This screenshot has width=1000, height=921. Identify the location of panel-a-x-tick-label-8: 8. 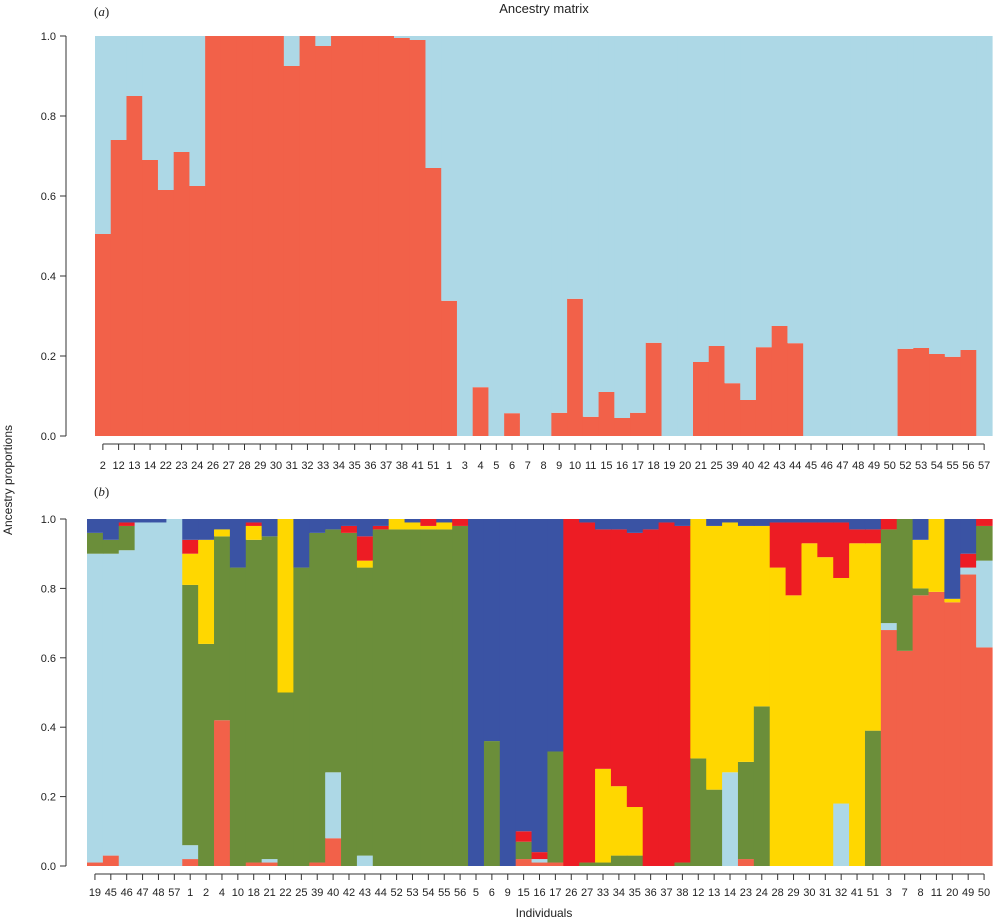
(543, 466).